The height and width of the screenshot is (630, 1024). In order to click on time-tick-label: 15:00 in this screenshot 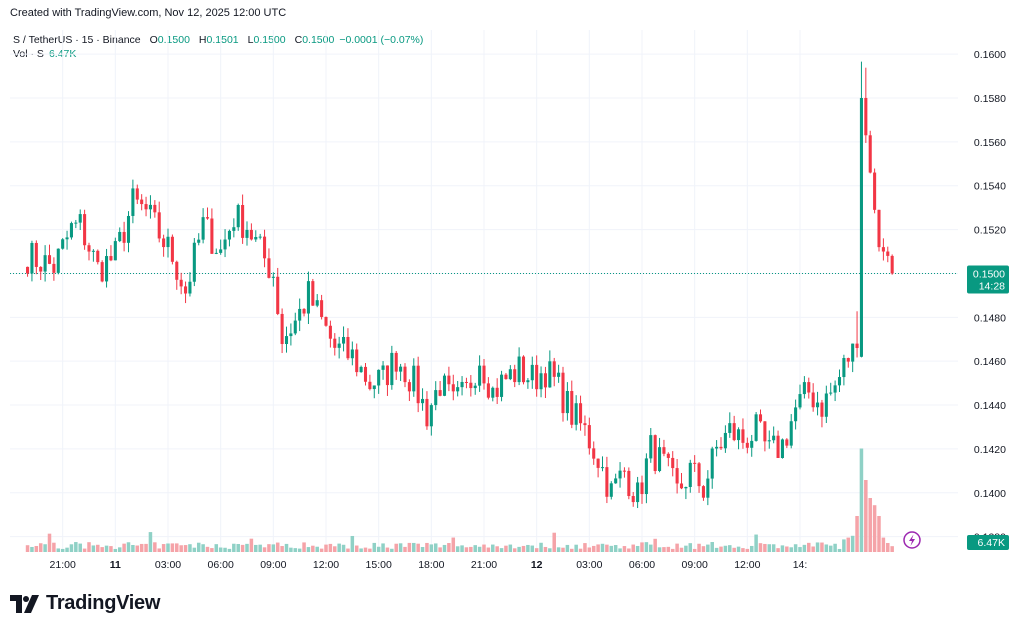, I will do `click(379, 565)`.